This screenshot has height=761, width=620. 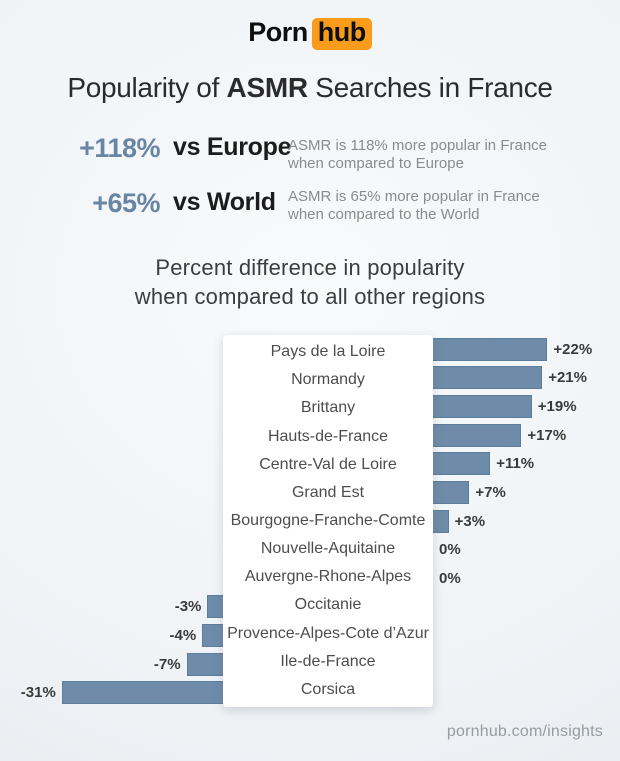 What do you see at coordinates (430, 87) in the screenshot?
I see `title-suffix: Searches in France` at bounding box center [430, 87].